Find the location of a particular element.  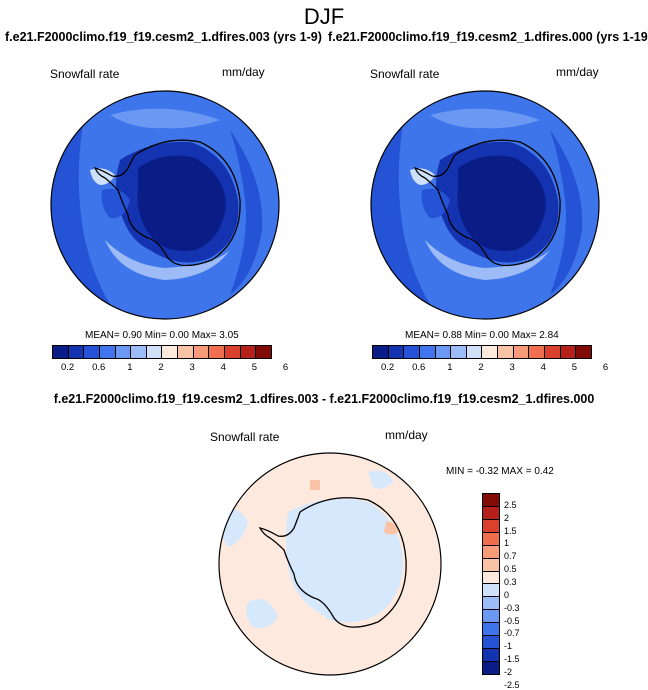

colorbar-tick-label: 0 is located at coordinates (507, 594).